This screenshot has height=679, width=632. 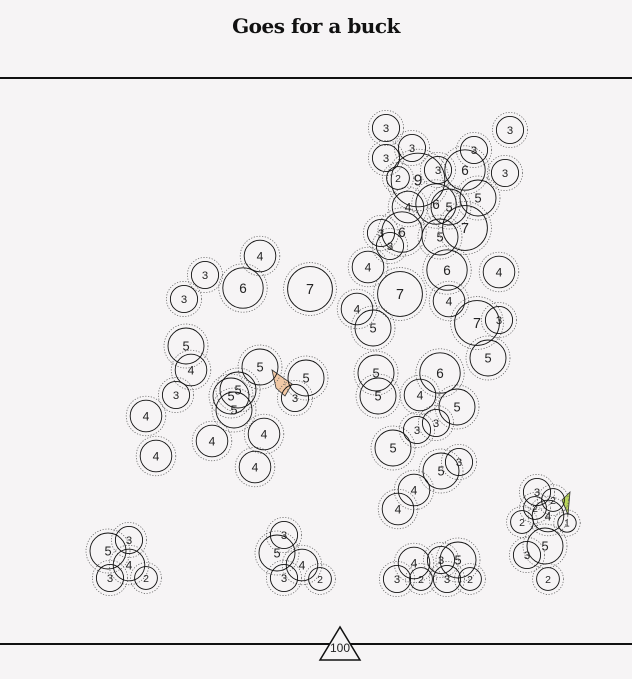 I want to click on bubble-label: 4, so click(x=449, y=301).